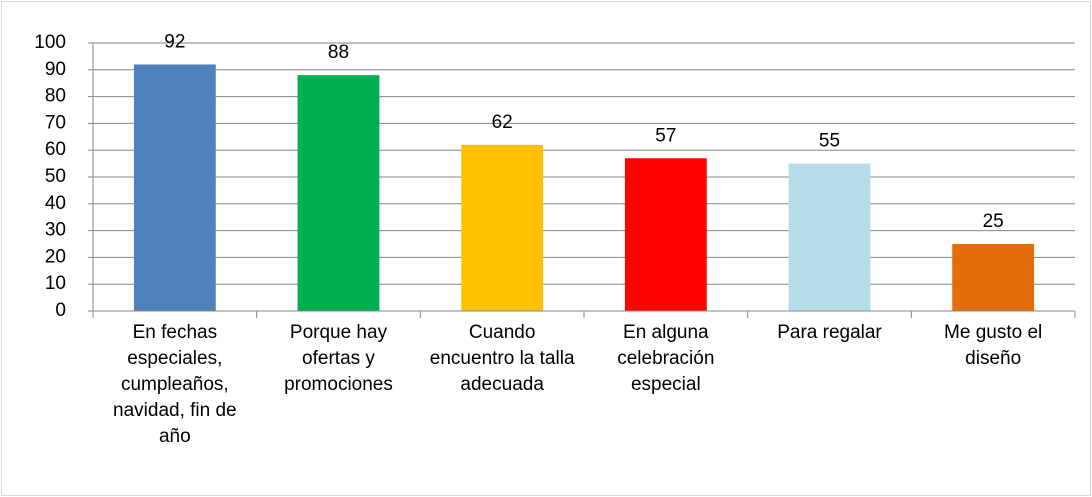  I want to click on x-tick-label: En alguna celebración especial, so click(666, 358).